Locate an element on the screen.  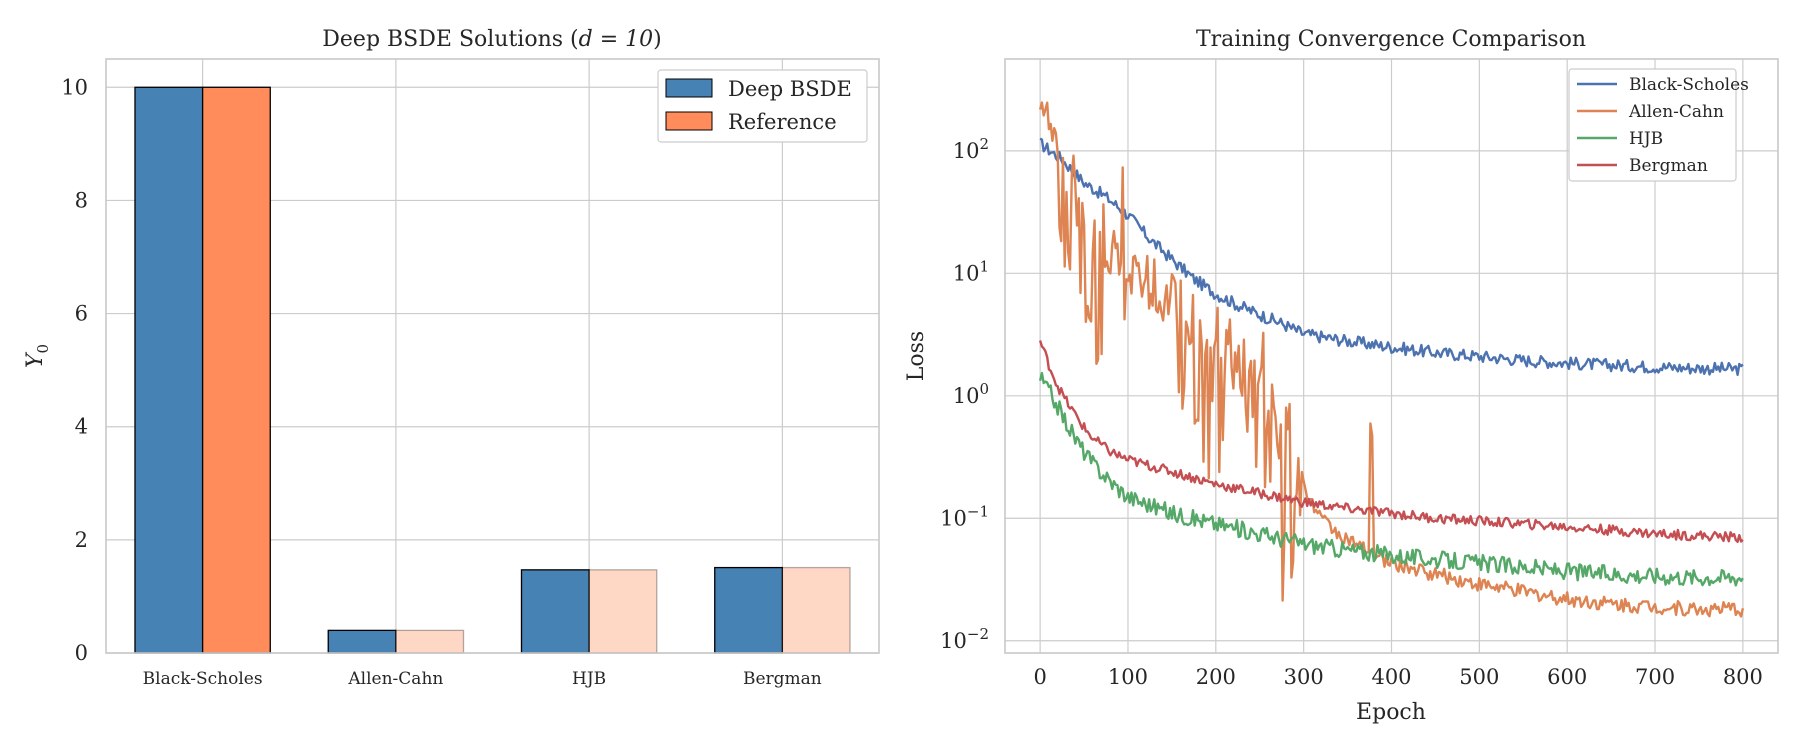
line-chart-legend-box is located at coordinates (1652, 125).